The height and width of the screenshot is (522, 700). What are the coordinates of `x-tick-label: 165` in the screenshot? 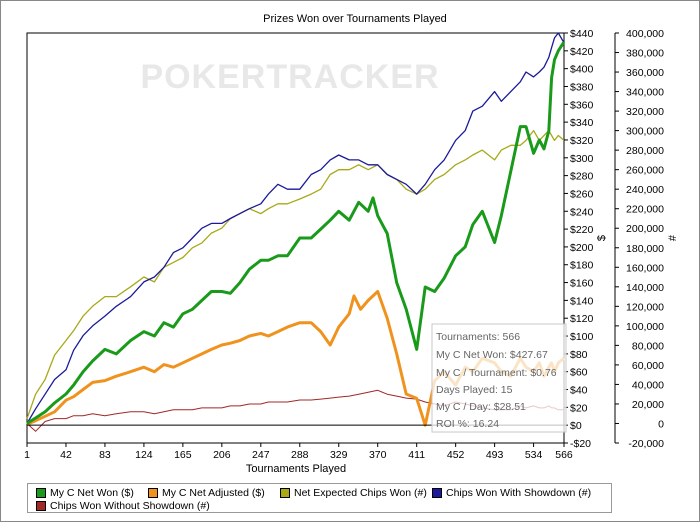 It's located at (183, 455).